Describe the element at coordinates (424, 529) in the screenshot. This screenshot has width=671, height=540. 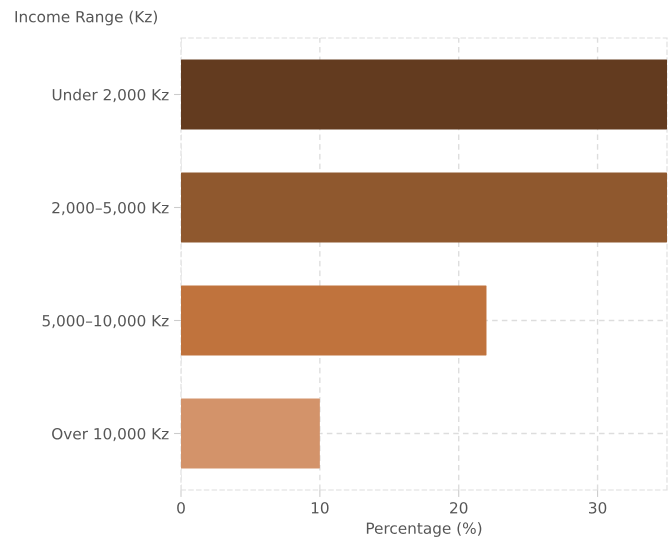
I see `x-axis-title: Percentage (%)` at that location.